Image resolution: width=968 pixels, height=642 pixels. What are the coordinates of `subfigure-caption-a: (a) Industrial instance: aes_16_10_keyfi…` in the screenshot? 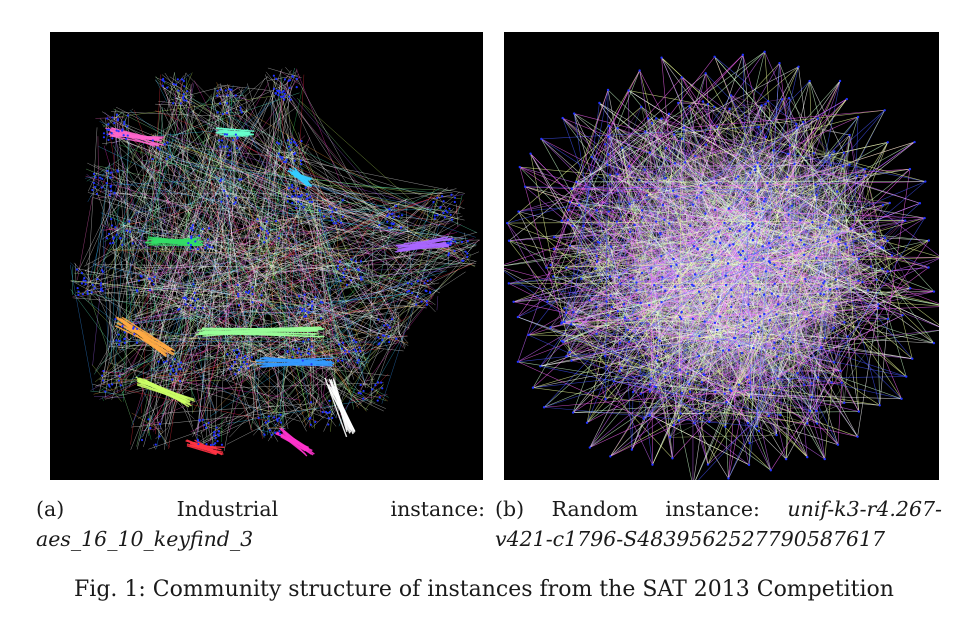 It's located at (260, 524).